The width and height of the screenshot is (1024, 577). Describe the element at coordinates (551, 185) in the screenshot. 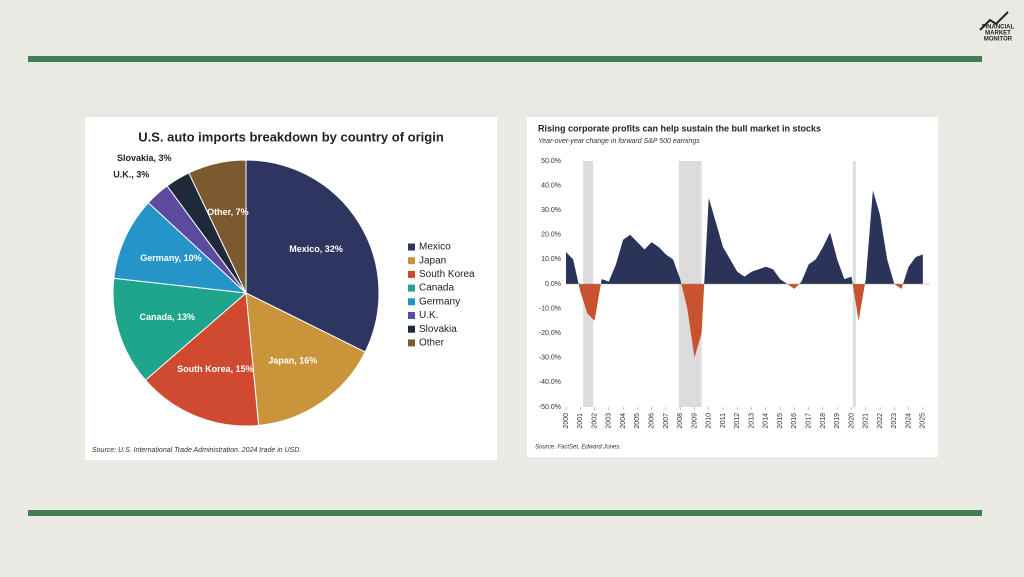

I see `y-tick-label: 40.0%` at that location.